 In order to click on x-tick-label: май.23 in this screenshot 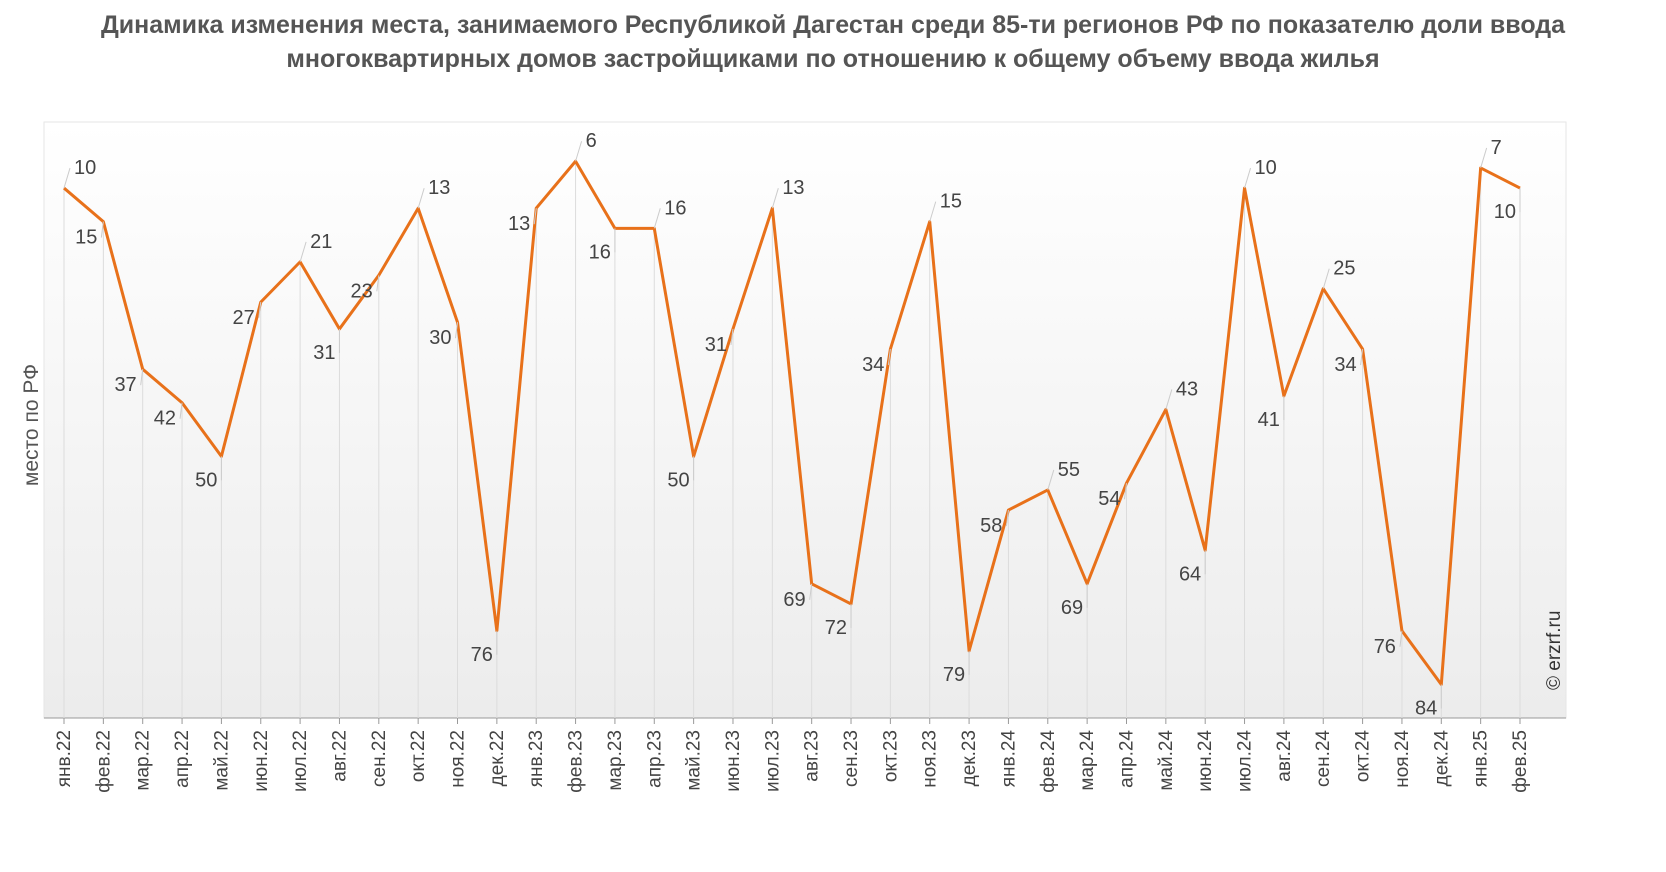, I will do `click(694, 760)`.